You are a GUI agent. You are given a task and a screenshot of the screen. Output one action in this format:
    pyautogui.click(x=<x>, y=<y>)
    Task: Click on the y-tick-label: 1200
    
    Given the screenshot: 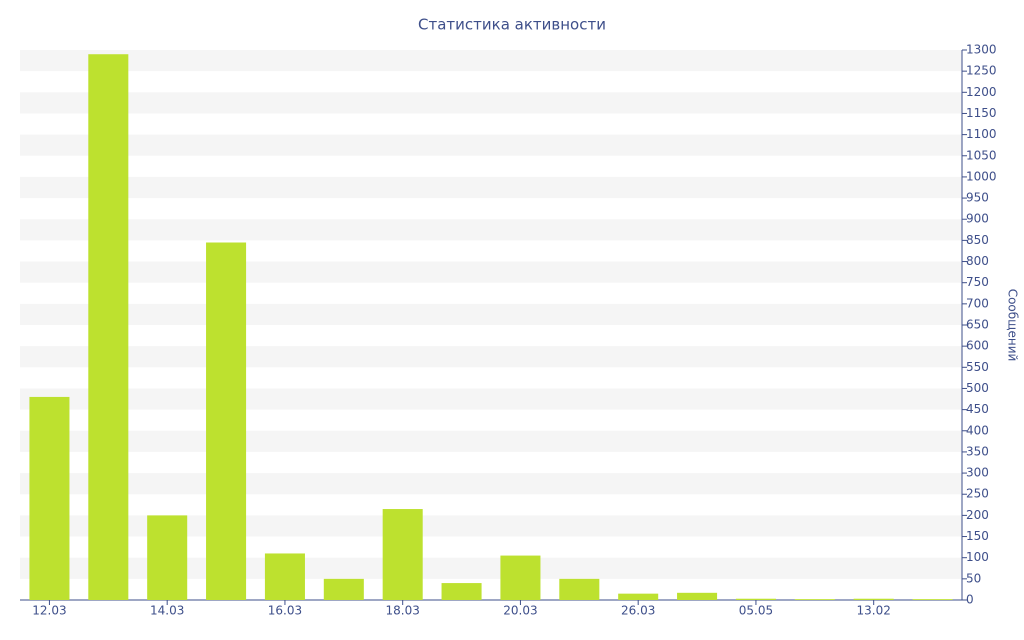 What is the action you would take?
    pyautogui.click(x=981, y=92)
    